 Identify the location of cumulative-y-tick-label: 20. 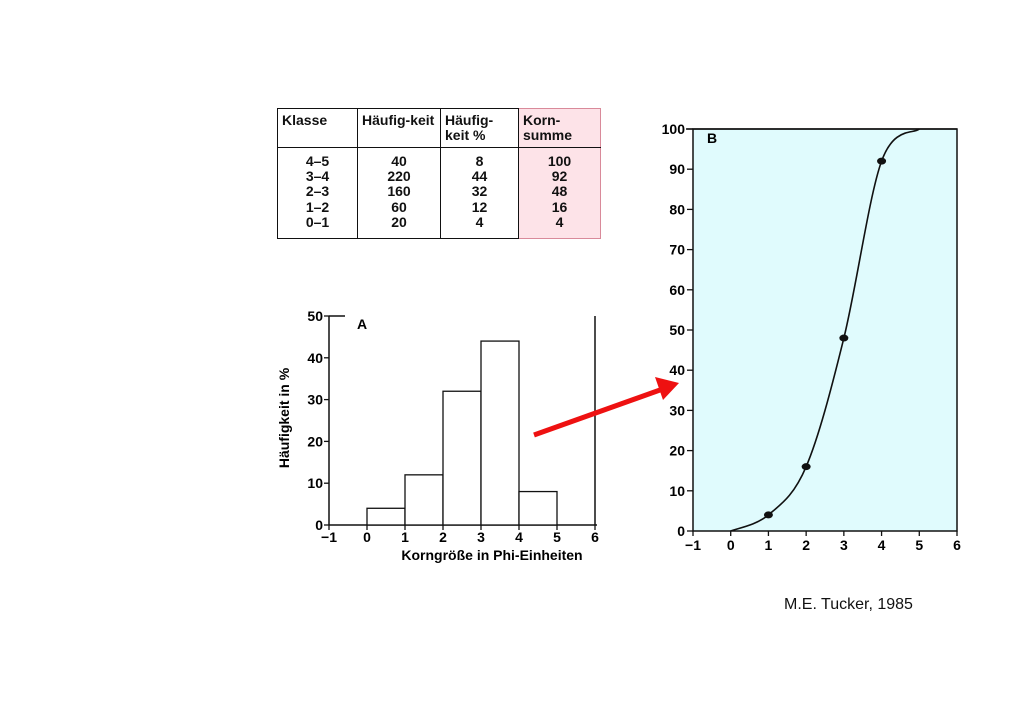
(677, 451).